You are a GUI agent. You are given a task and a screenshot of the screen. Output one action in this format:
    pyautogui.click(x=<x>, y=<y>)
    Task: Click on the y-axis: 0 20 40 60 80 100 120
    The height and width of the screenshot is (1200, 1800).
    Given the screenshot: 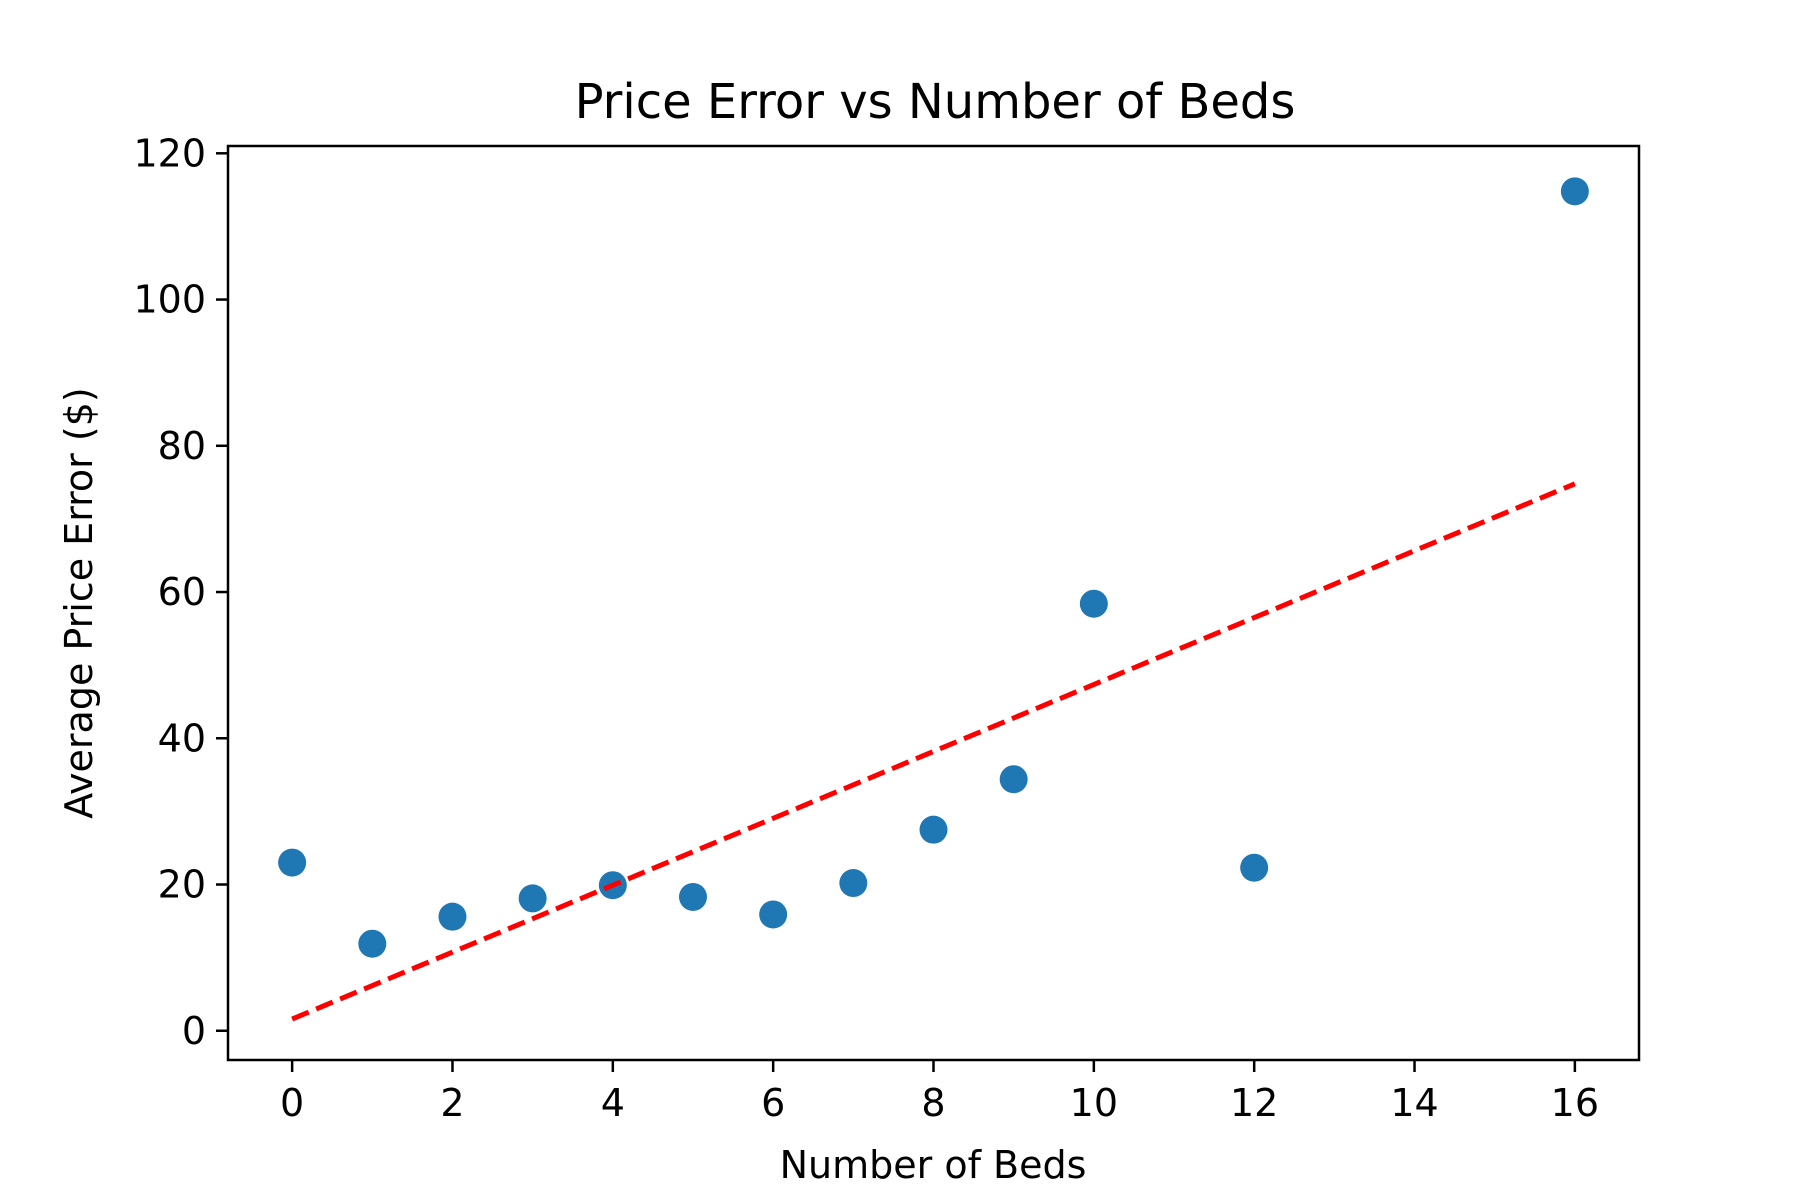 What is the action you would take?
    pyautogui.click(x=180, y=592)
    